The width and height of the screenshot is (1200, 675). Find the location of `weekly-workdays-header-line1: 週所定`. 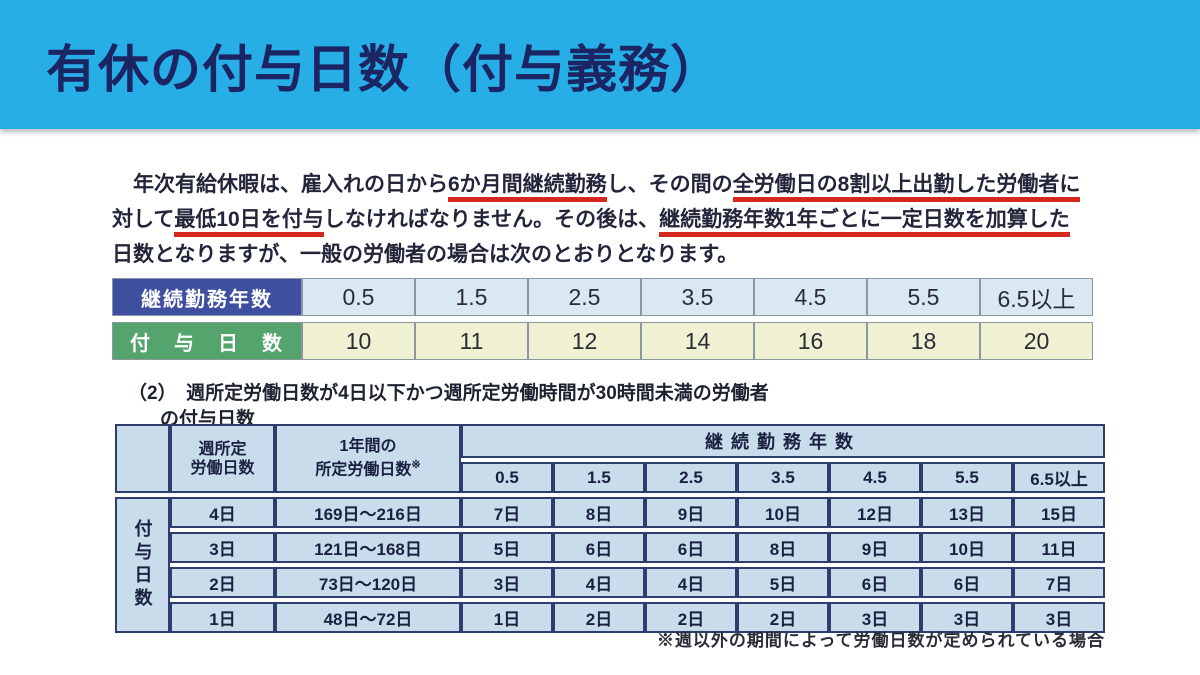

weekly-workdays-header-line1: 週所定 is located at coordinates (222, 449).